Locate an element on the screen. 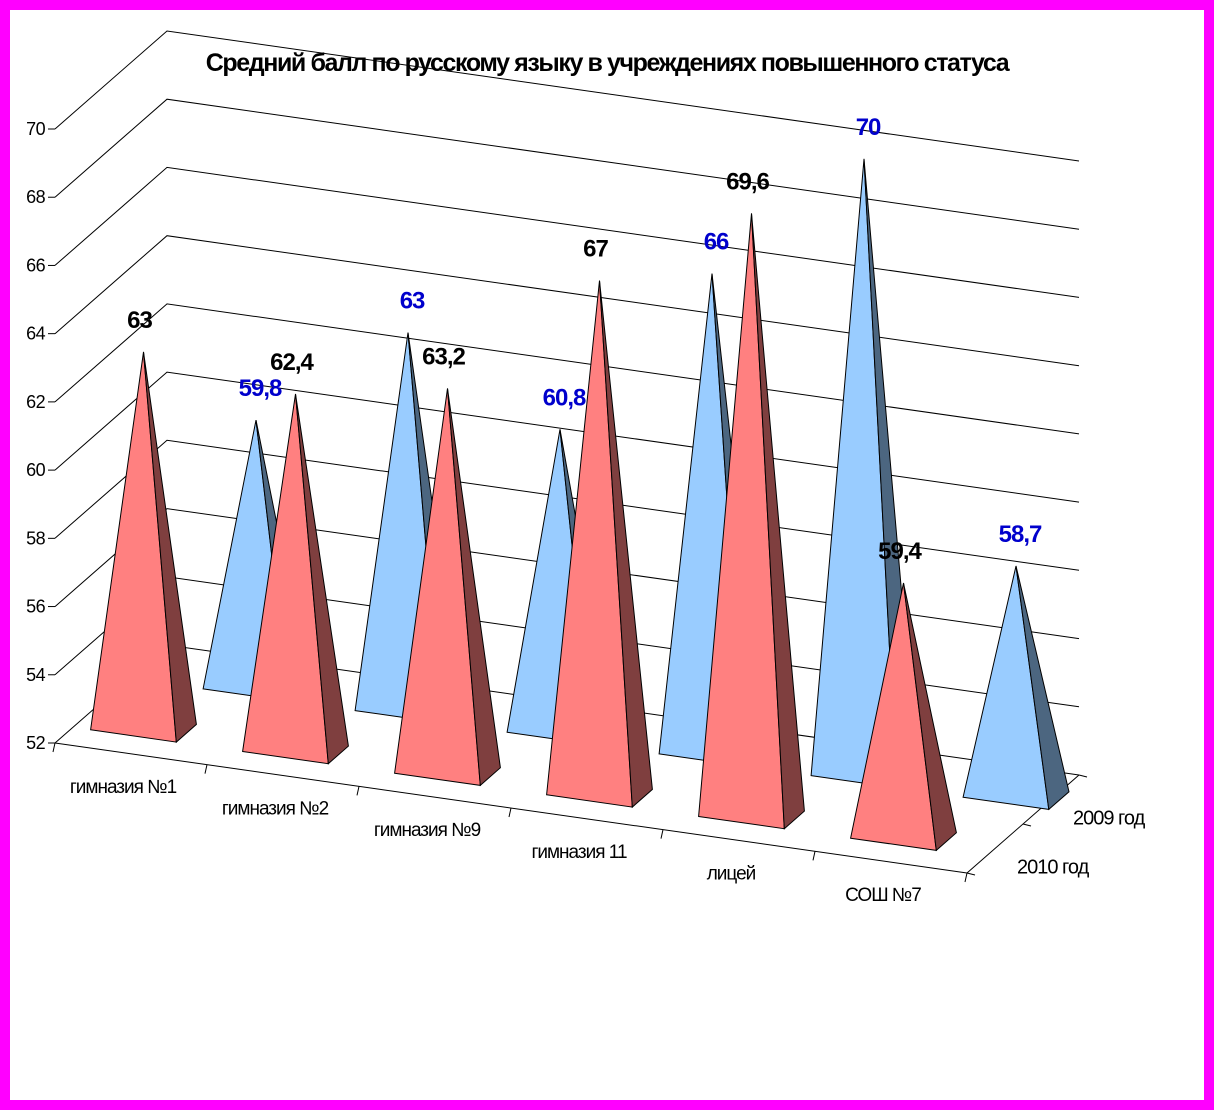  y-tick-label: 60 is located at coordinates (35, 470).